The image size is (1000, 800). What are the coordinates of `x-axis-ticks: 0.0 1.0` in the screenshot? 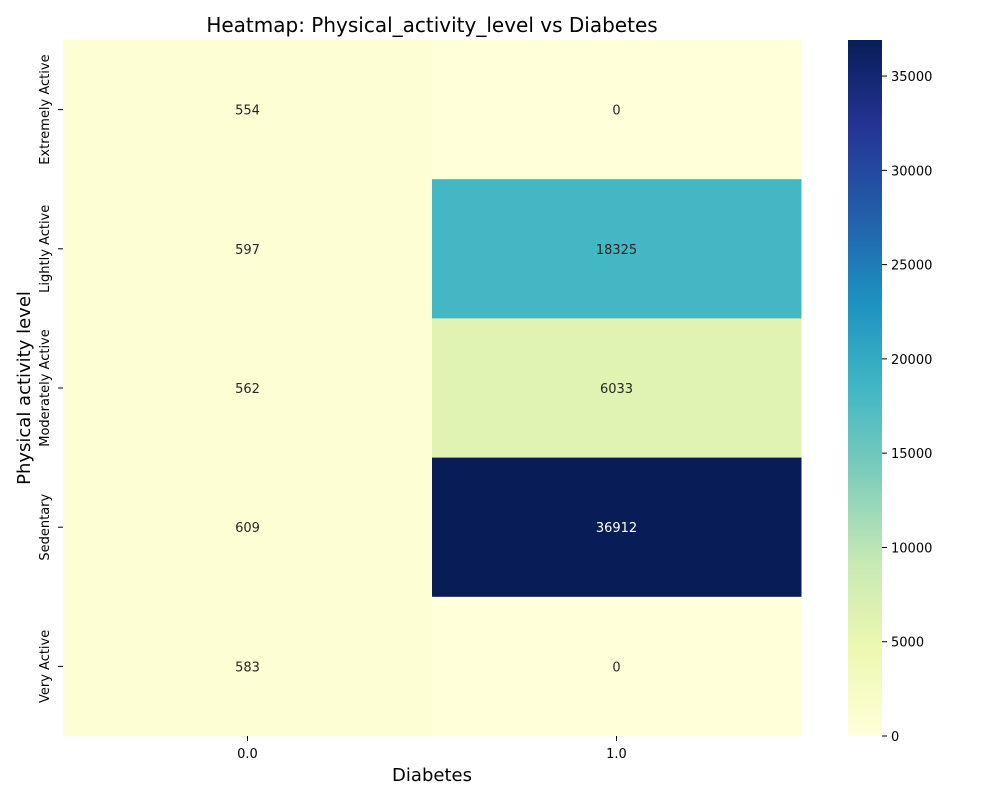 It's located at (432, 749).